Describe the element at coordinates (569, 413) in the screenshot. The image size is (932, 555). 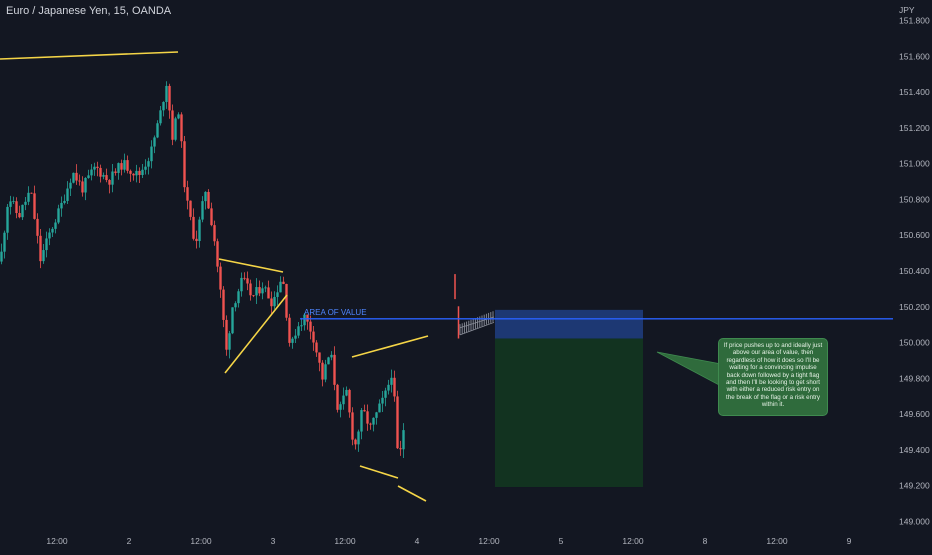
I see `reward-zone` at that location.